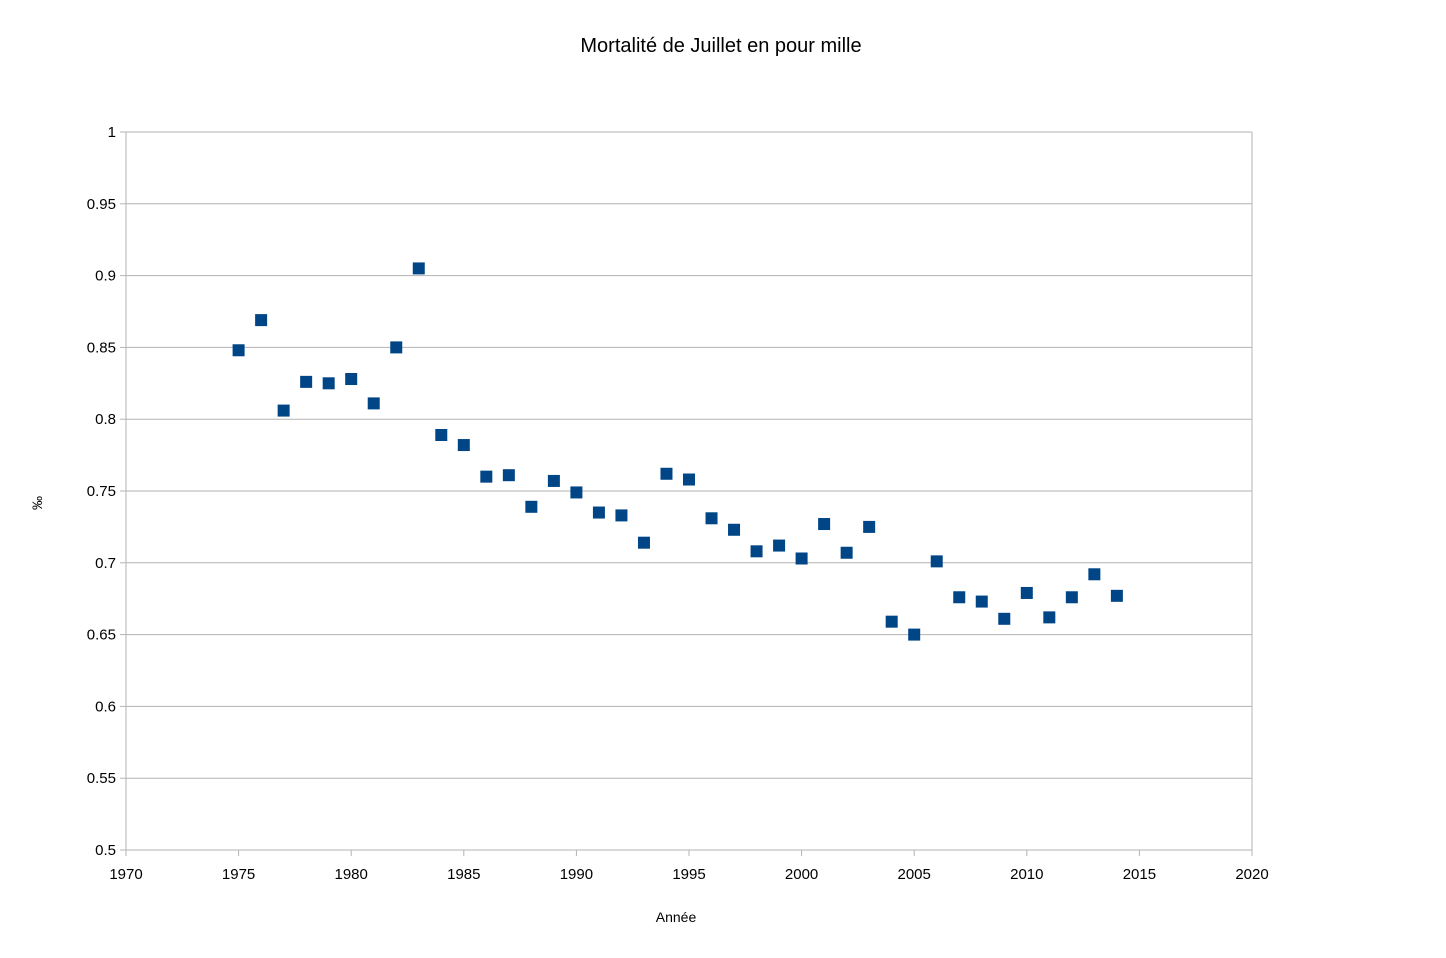 This screenshot has width=1446, height=958. What do you see at coordinates (238, 874) in the screenshot?
I see `x-tick-label: 1975` at bounding box center [238, 874].